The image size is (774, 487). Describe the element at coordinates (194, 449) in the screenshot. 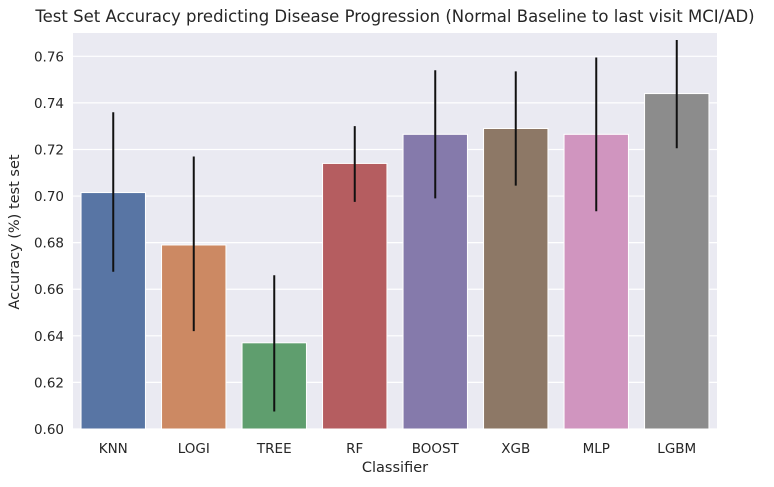

I see `x-tick-label: LOGI` at that location.